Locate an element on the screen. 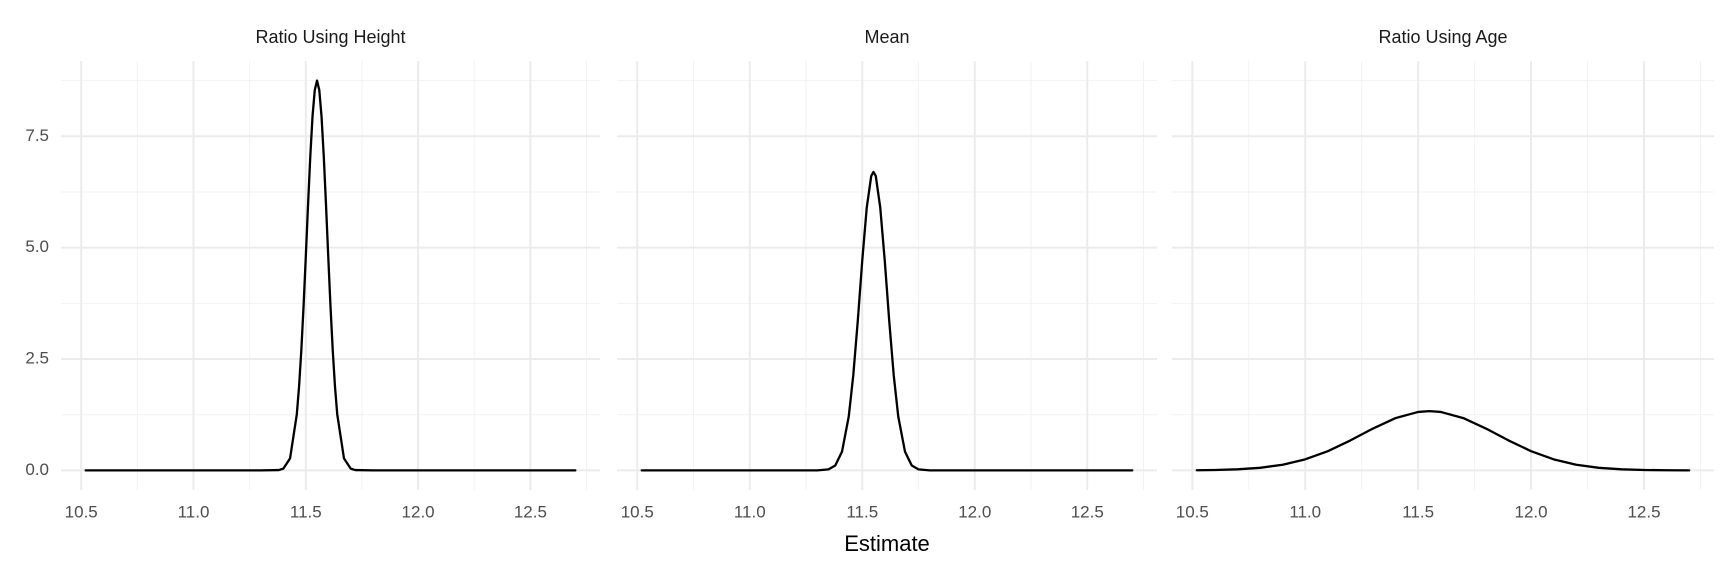 The image size is (1728, 576). panel-title: Ratio Using Height is located at coordinates (330, 37).